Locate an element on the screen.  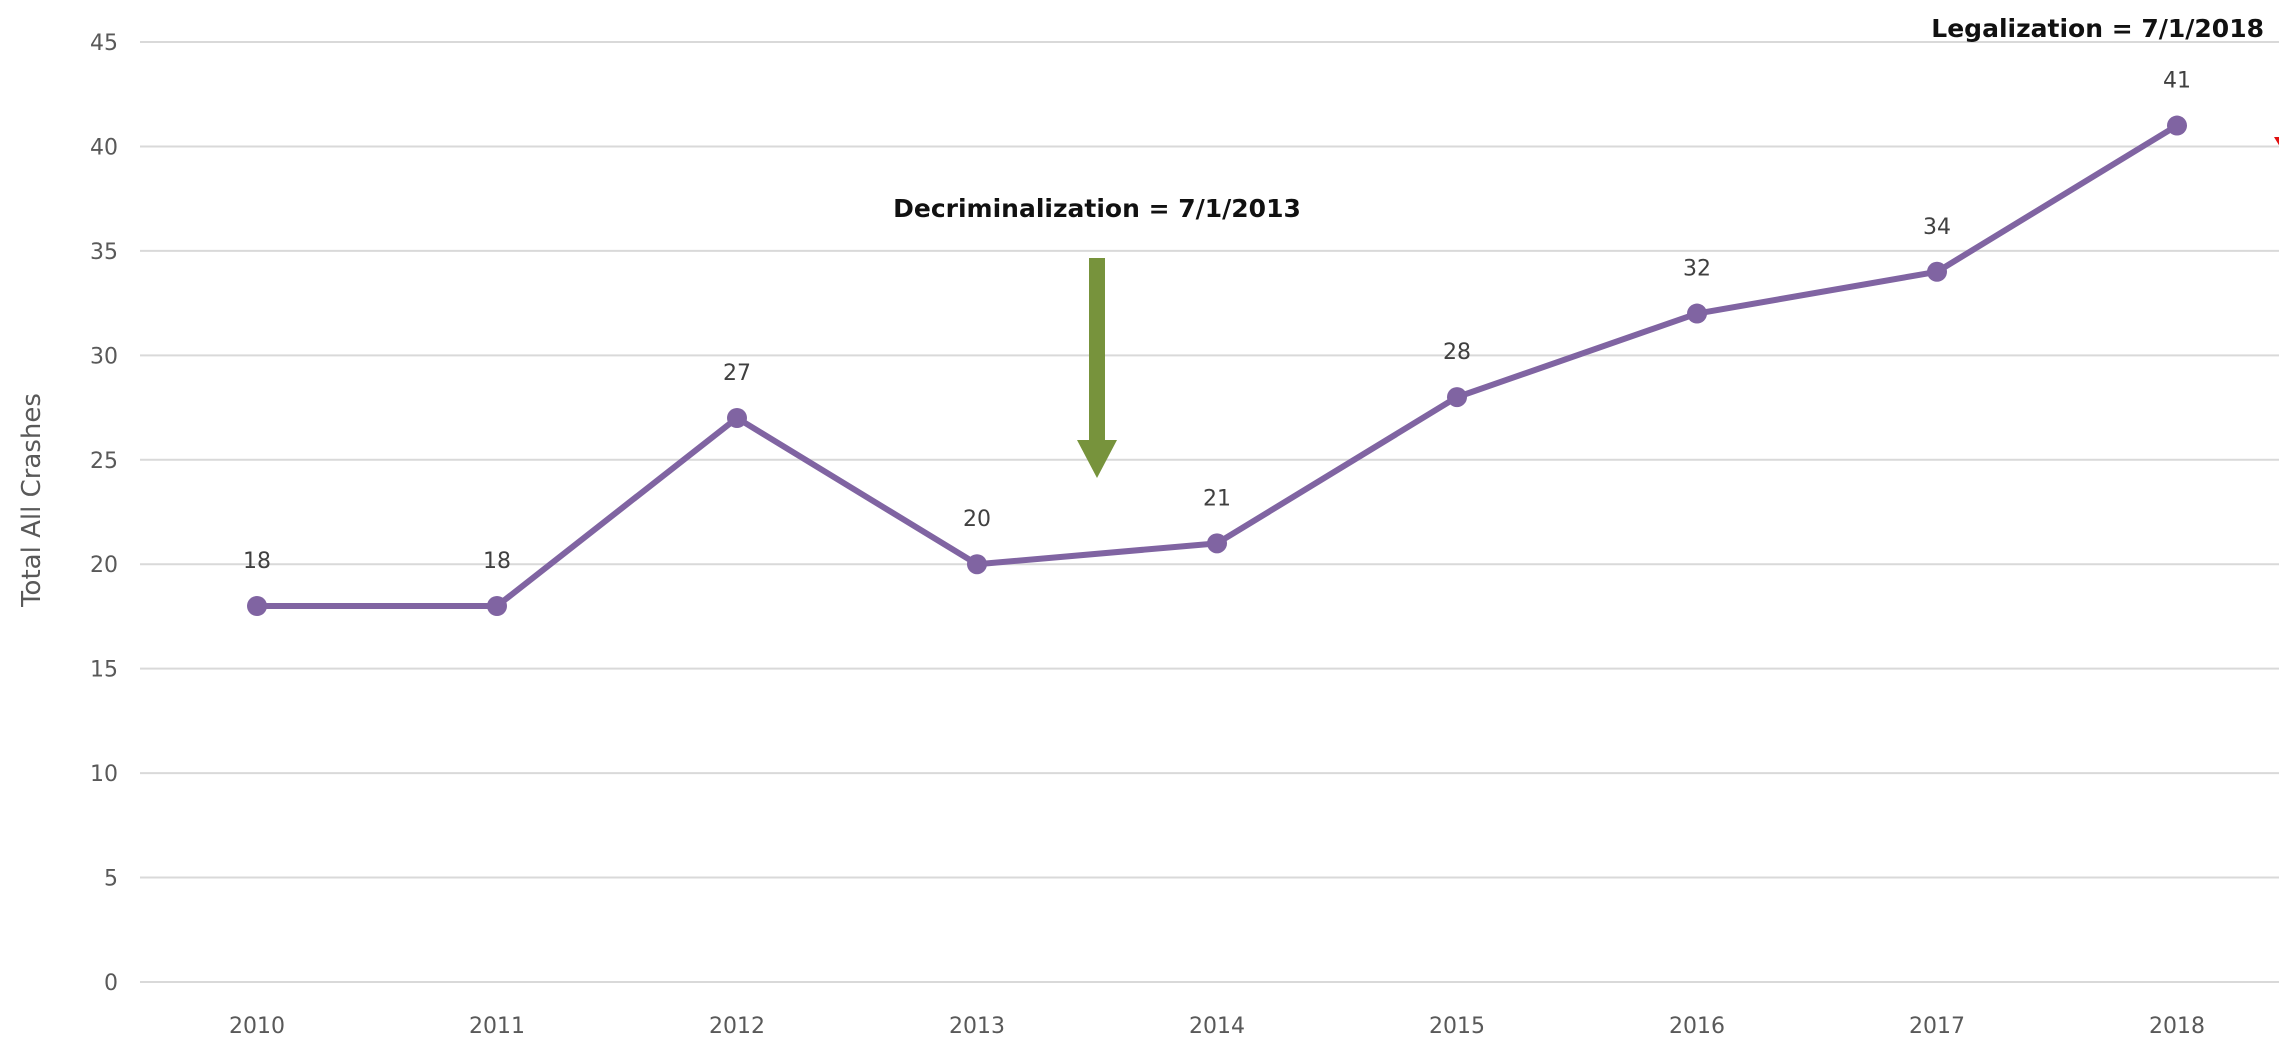
data-label-2014: 21 is located at coordinates (1217, 498).